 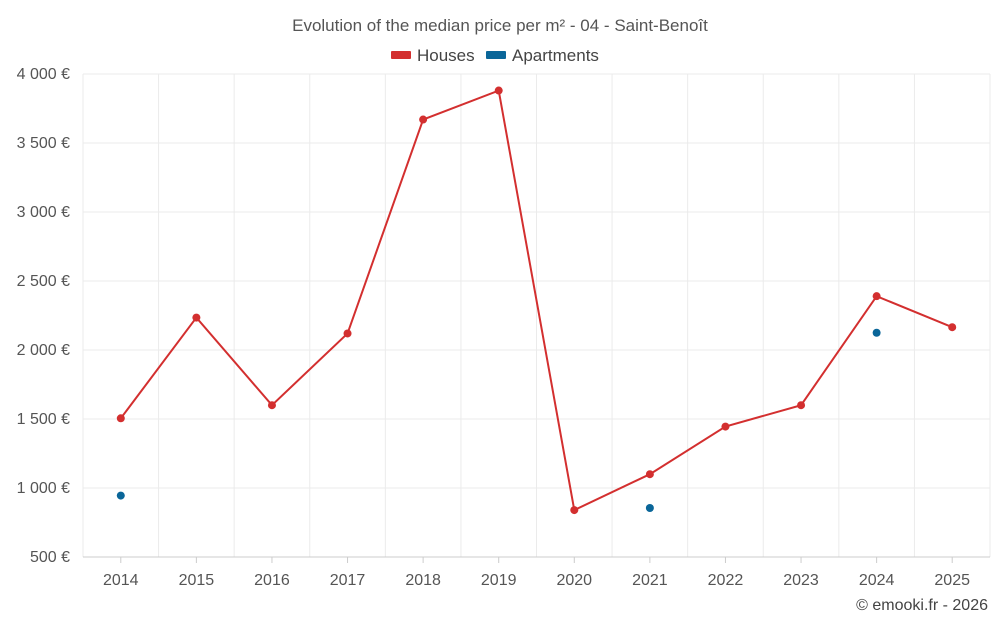 What do you see at coordinates (952, 327) in the screenshot?
I see `data-point-houses-2025` at bounding box center [952, 327].